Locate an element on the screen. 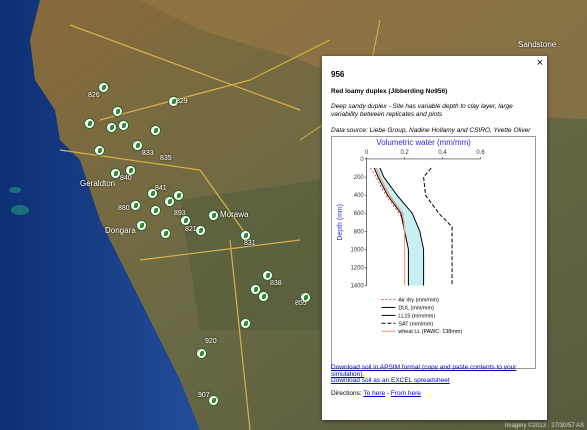 The image size is (587, 430). y-axis-label: Depth (mm) is located at coordinates (340, 222).